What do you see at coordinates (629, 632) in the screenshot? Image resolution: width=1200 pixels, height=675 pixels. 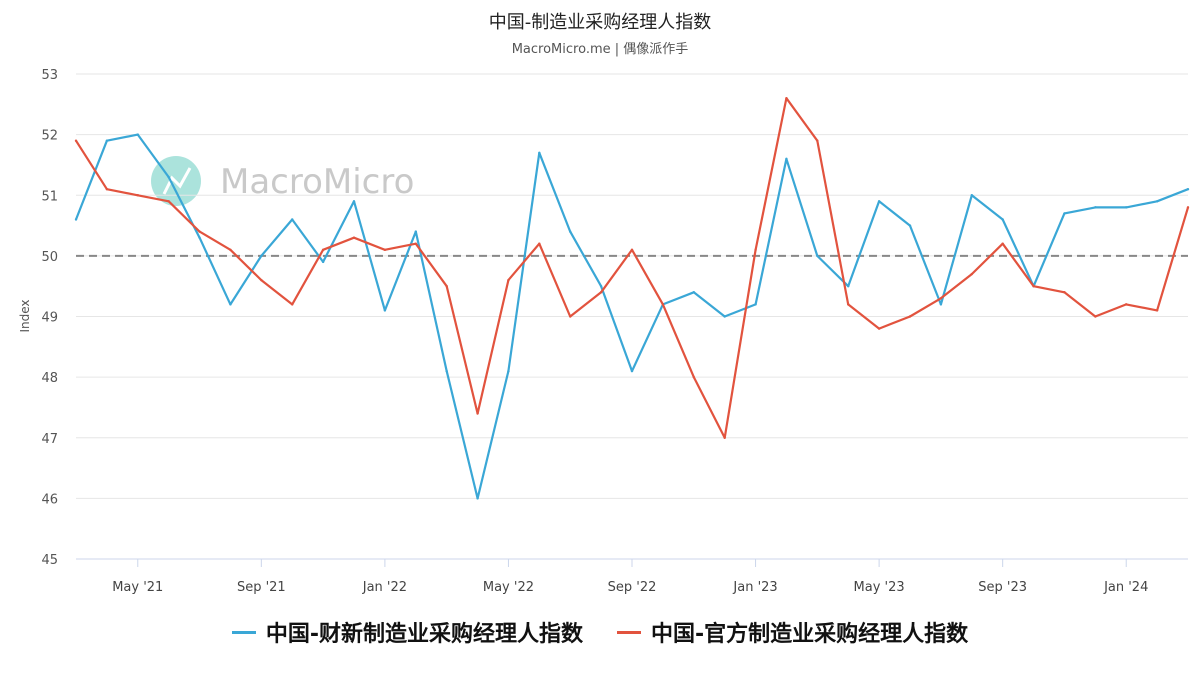 I see `legend-swatch-official` at bounding box center [629, 632].